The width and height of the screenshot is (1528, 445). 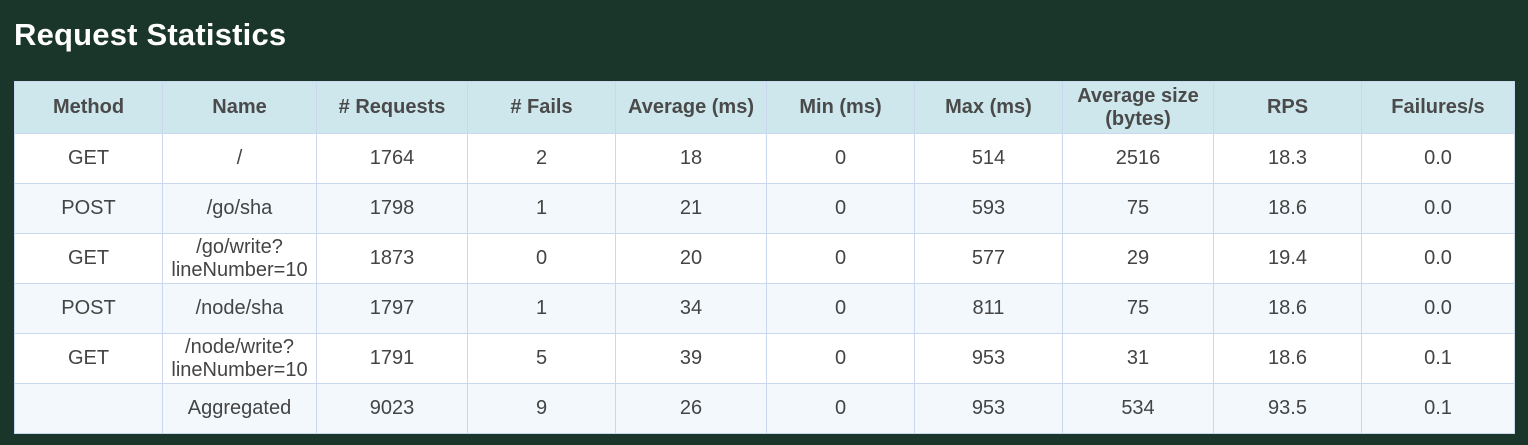 I want to click on cell-average-size: 31, so click(x=1138, y=358).